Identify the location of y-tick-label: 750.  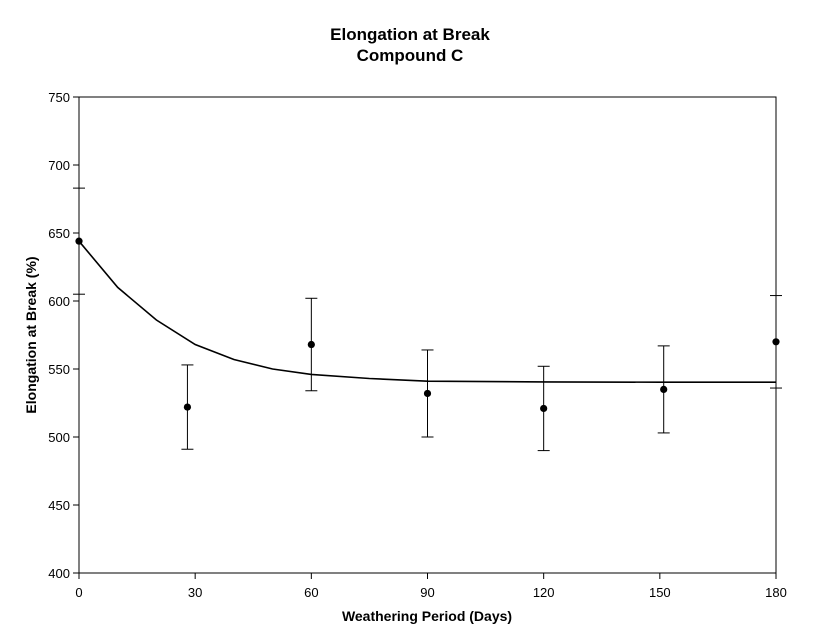
(59, 97).